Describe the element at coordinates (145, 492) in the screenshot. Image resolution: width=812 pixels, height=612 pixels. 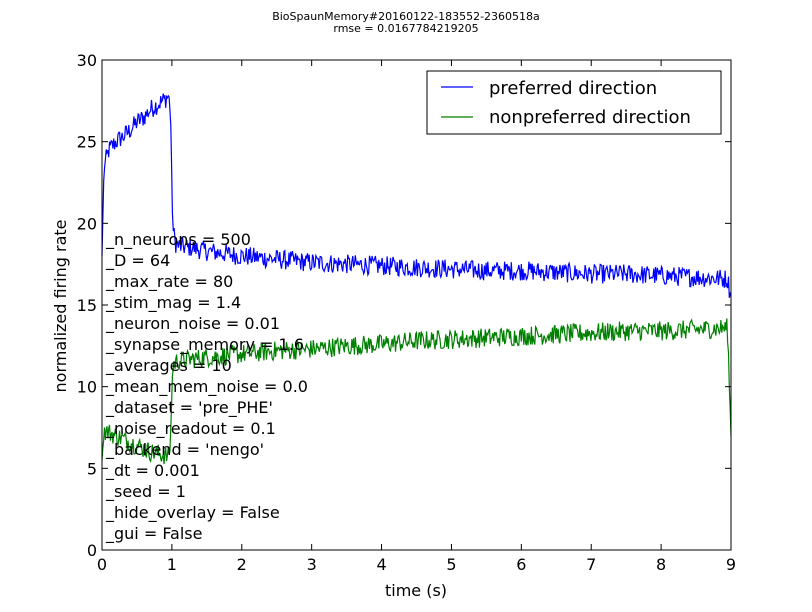
I see `annotation-line: _seed = 1` at that location.